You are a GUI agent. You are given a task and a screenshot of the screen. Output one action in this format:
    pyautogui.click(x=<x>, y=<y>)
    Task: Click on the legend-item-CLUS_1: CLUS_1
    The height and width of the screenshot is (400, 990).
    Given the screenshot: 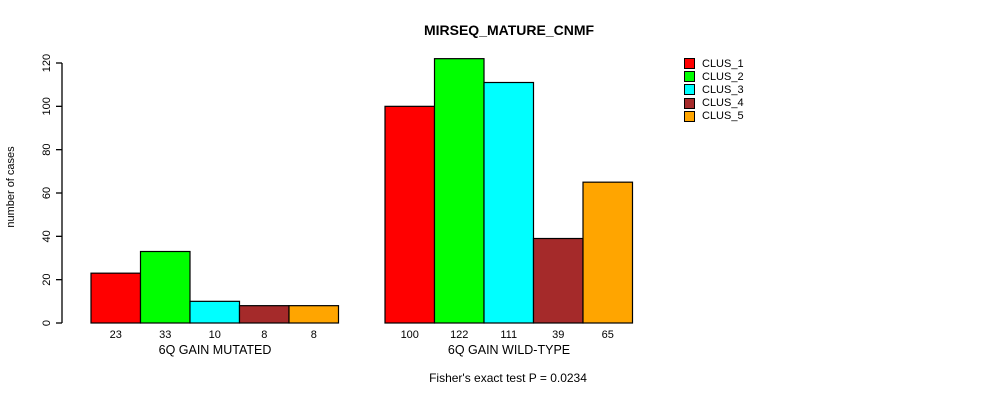 What is the action you would take?
    pyautogui.click(x=714, y=63)
    